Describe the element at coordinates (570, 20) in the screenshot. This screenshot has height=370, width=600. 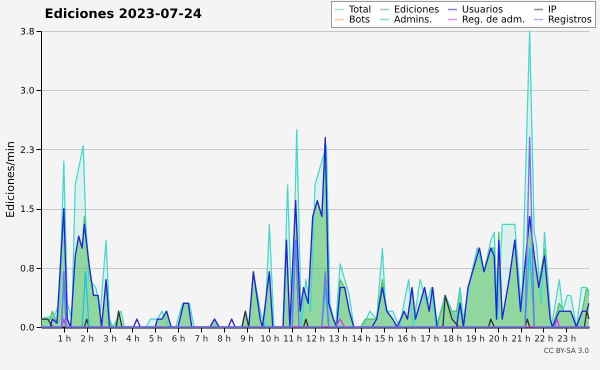
I see `legend-label: Registros` at that location.